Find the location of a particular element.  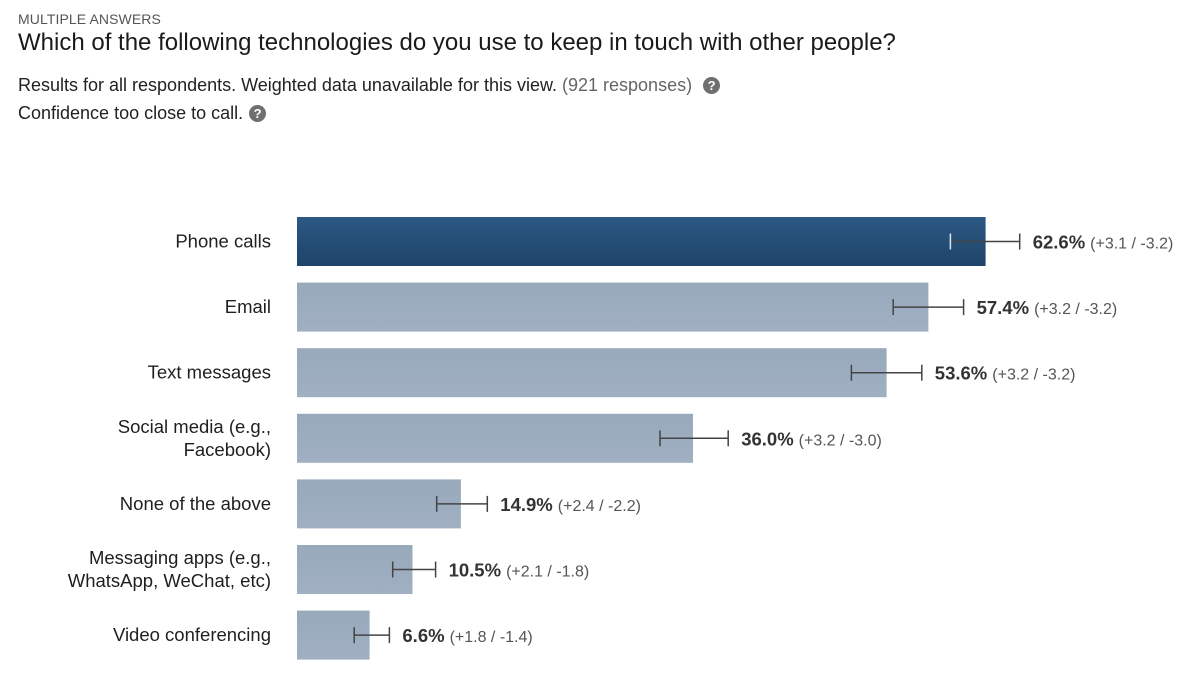

category-label: Text messages is located at coordinates (209, 372).